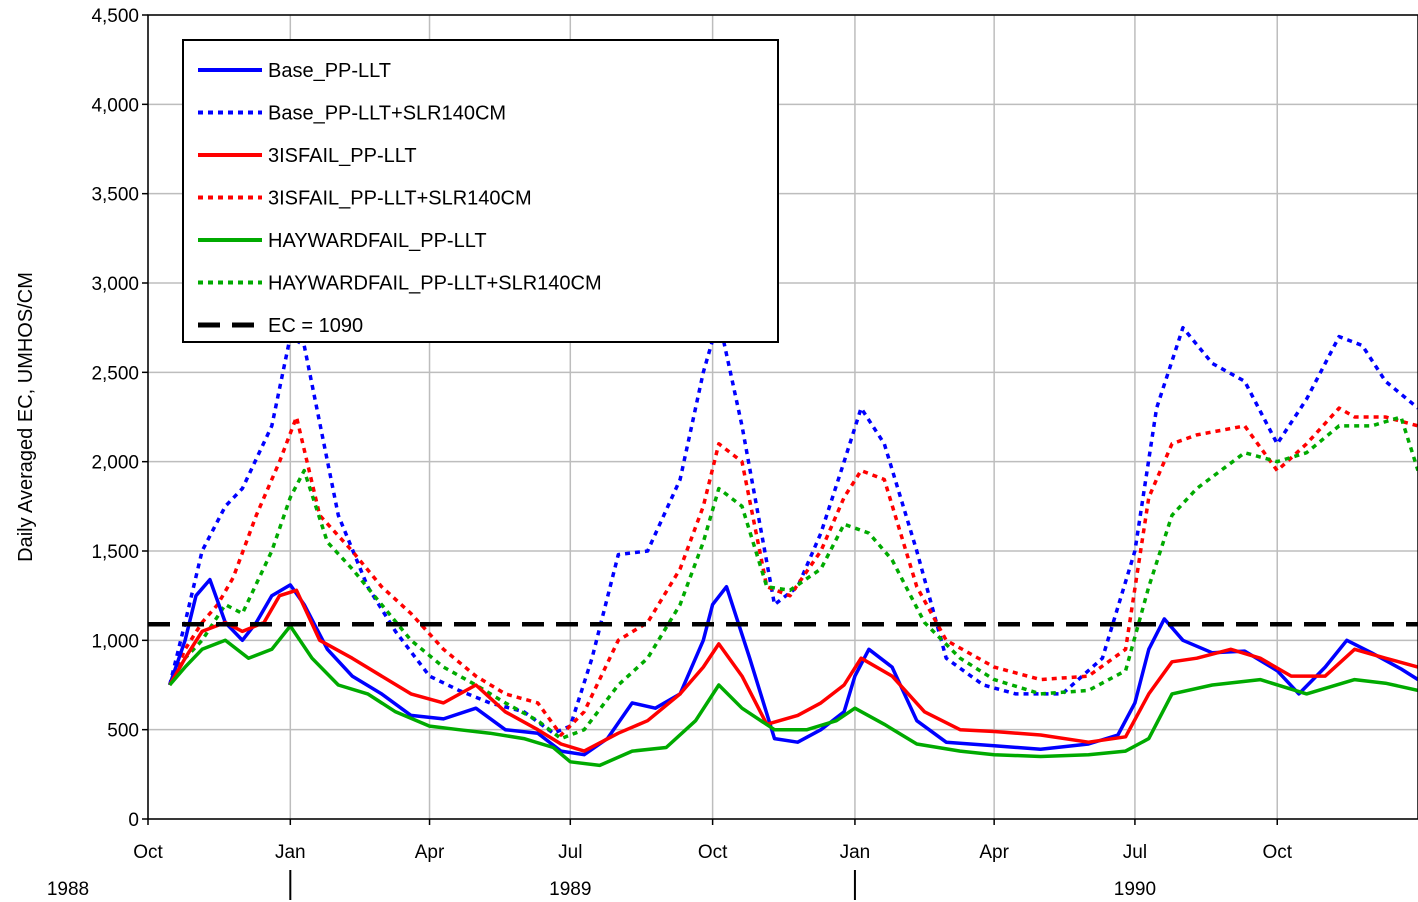  Describe the element at coordinates (115, 552) in the screenshot. I see `y-tick-label: 1,500` at that location.